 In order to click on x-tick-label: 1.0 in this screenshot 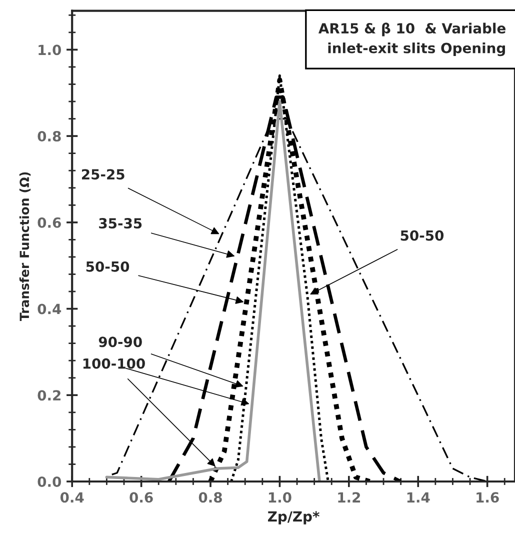, I will do `click(280, 497)`.